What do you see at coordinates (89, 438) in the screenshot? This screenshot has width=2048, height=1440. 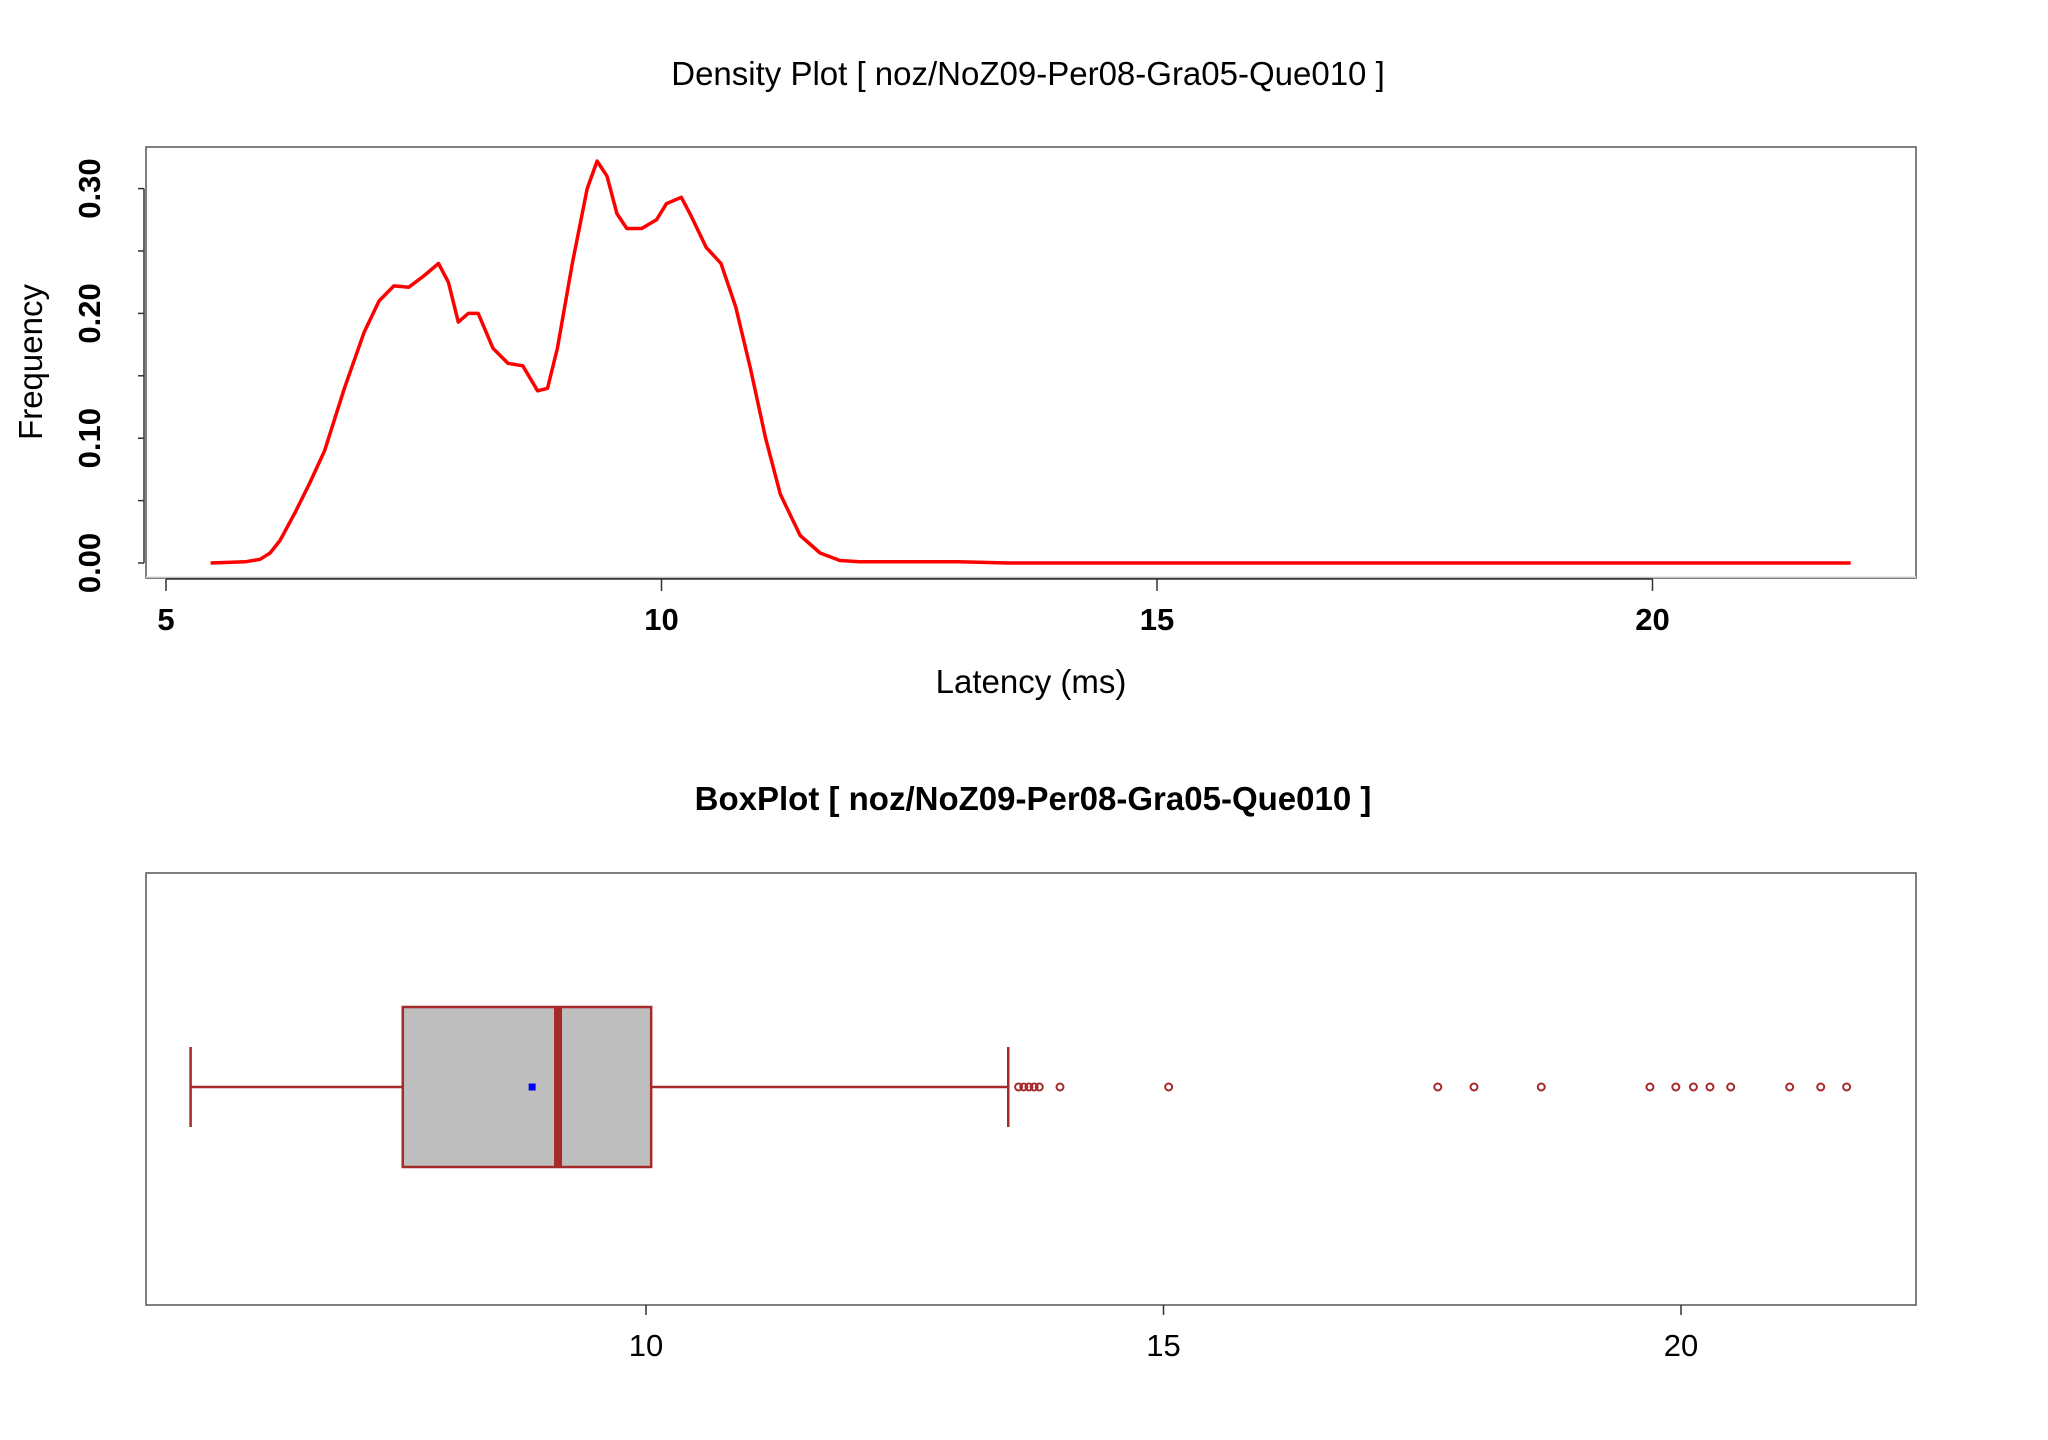 I see `density-y-tick-label: 0.10` at bounding box center [89, 438].